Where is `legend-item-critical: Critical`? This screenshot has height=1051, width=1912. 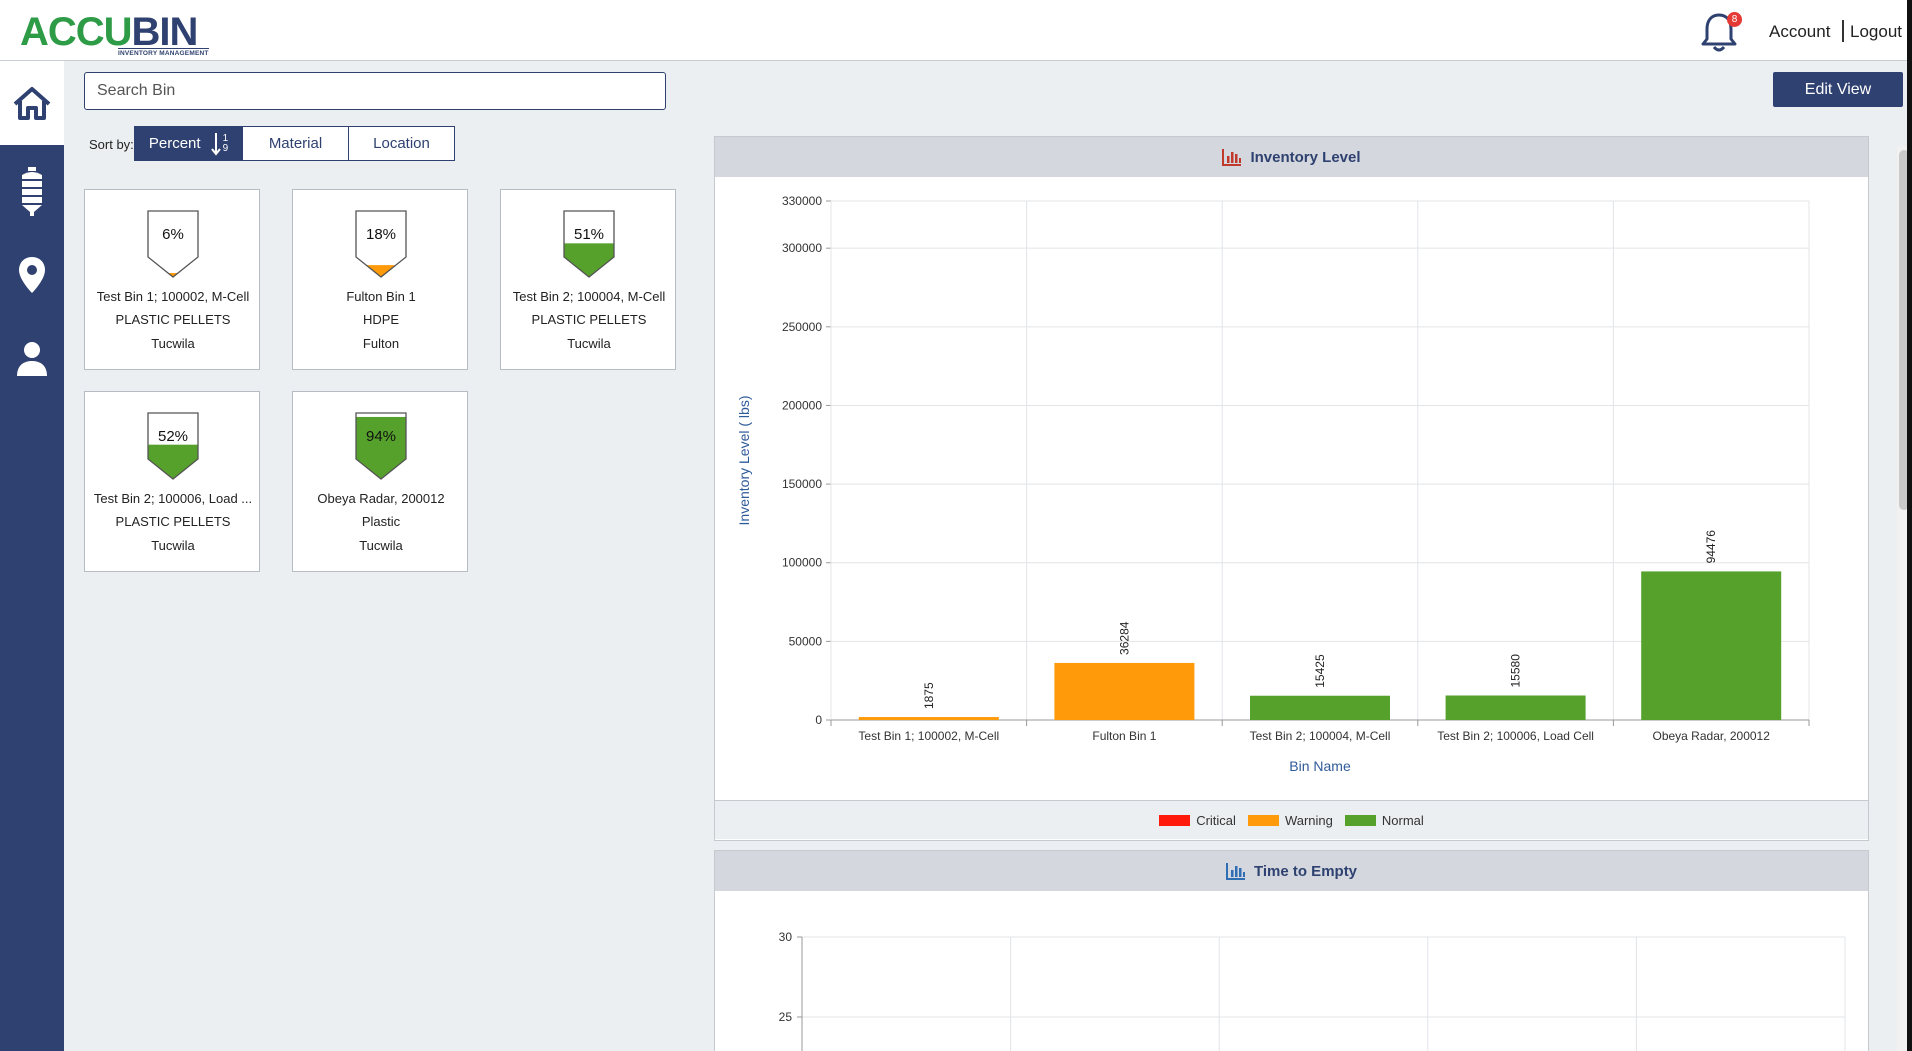 legend-item-critical: Critical is located at coordinates (1197, 820).